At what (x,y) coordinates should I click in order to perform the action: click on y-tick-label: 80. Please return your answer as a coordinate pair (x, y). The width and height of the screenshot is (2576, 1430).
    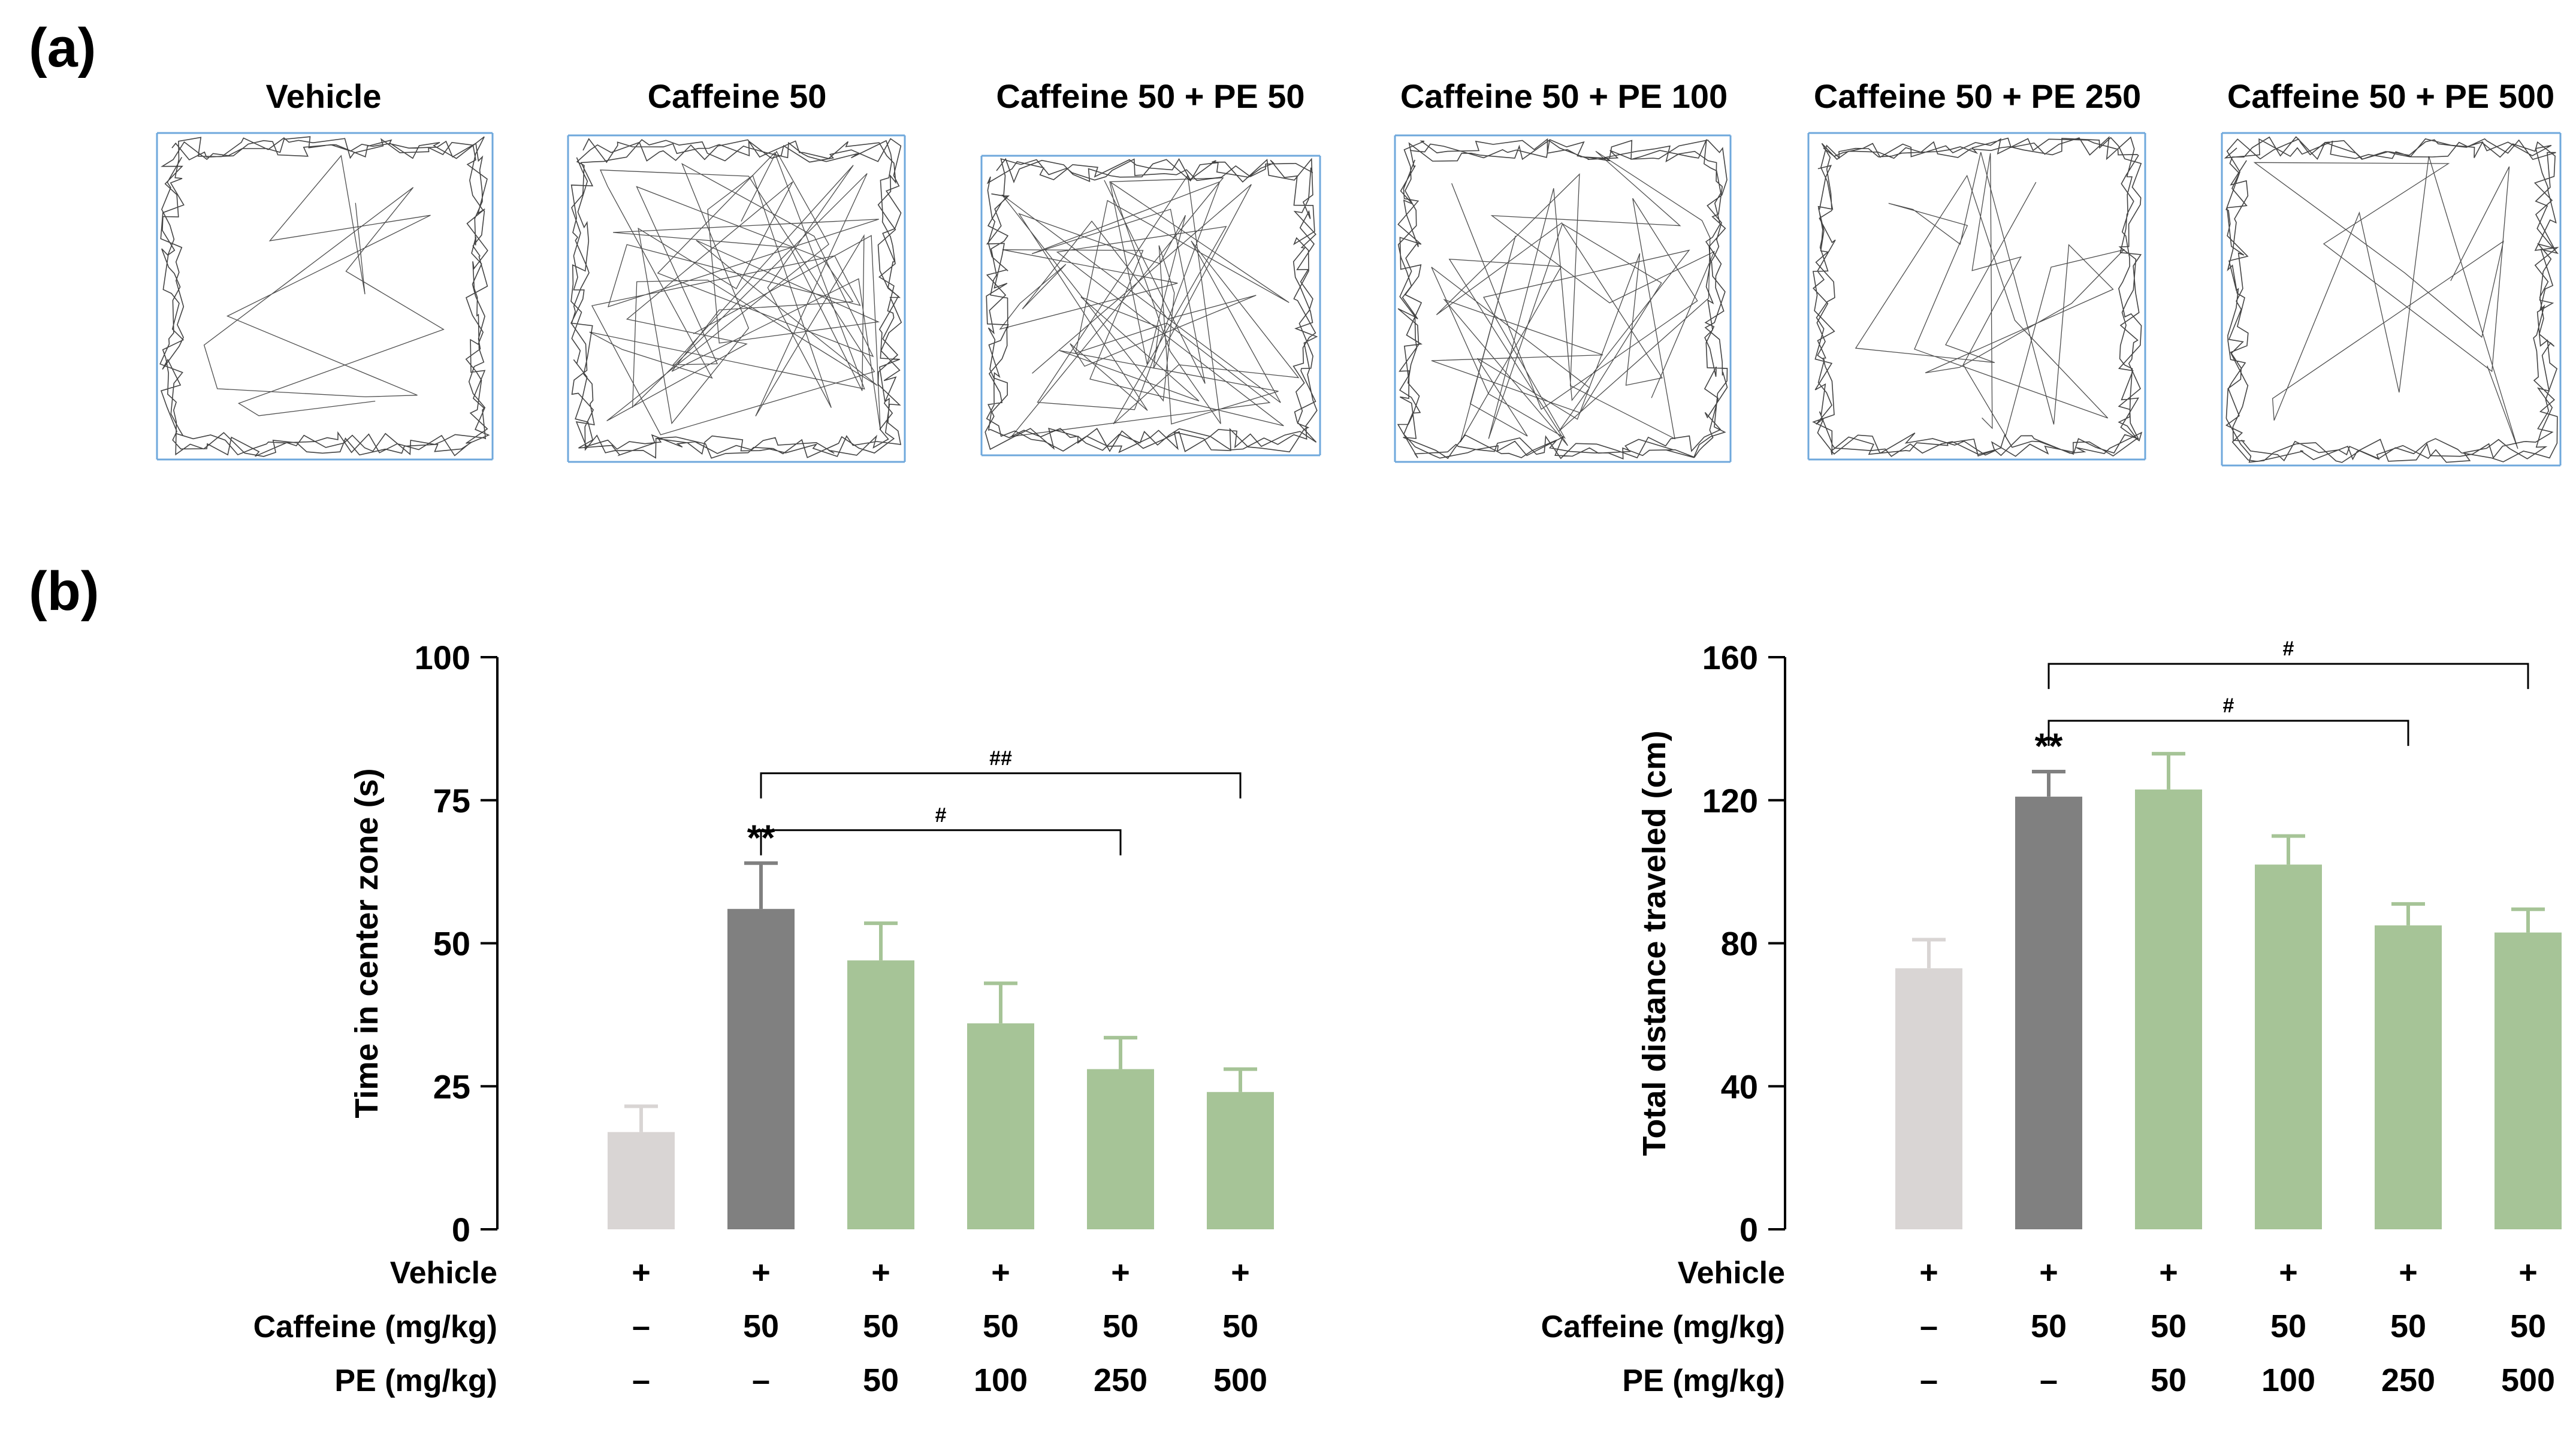
    Looking at the image, I should click on (1740, 944).